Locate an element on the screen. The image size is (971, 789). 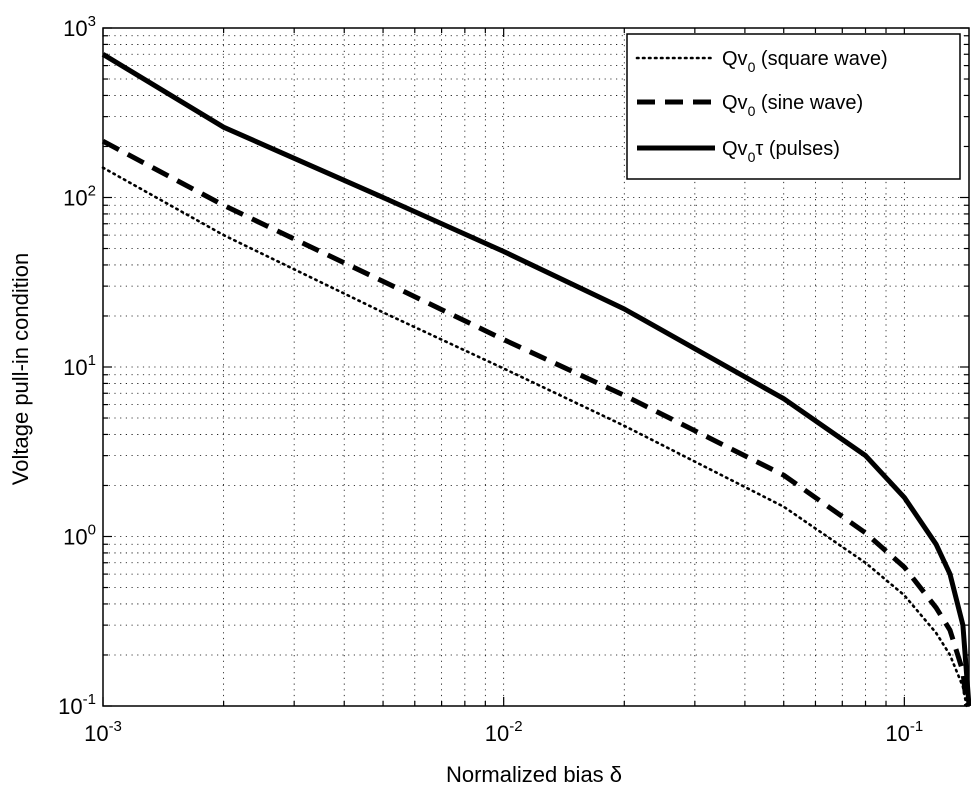
legend-box is located at coordinates (793, 106).